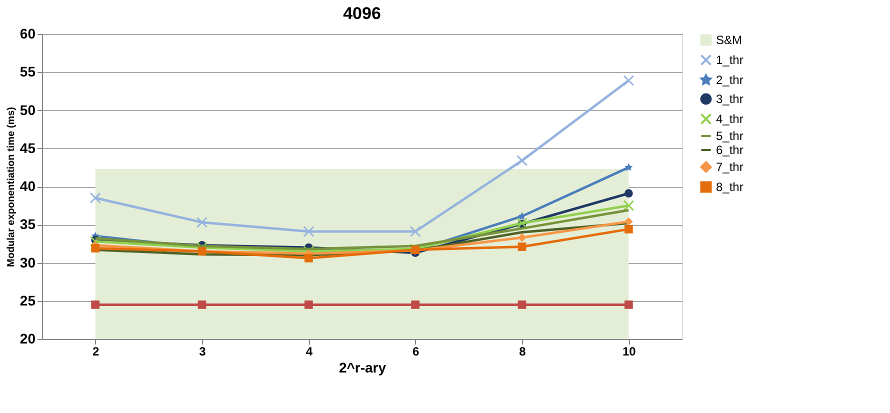 Image resolution: width=890 pixels, height=413 pixels. What do you see at coordinates (730, 119) in the screenshot?
I see `legend-label: 4_thr` at bounding box center [730, 119].